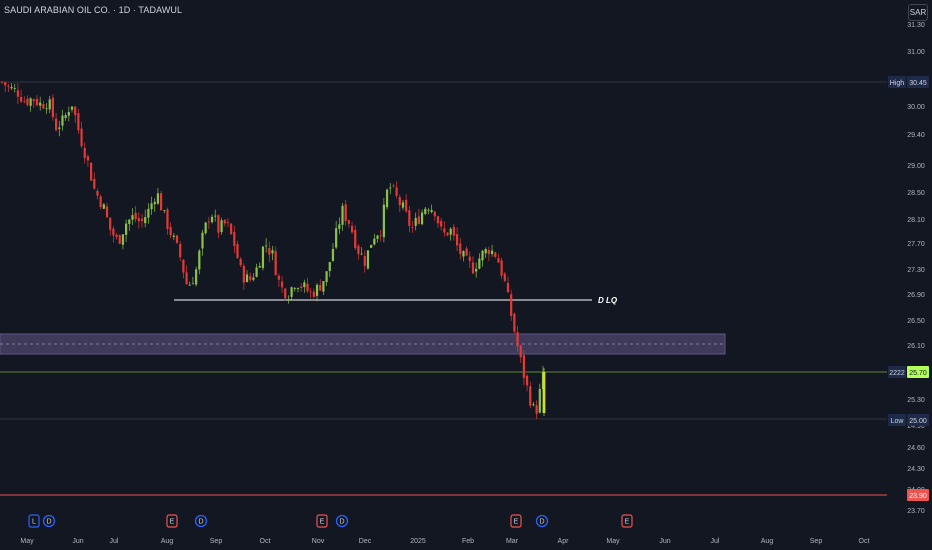  What do you see at coordinates (613, 541) in the screenshot?
I see `x-tick-label: May` at bounding box center [613, 541].